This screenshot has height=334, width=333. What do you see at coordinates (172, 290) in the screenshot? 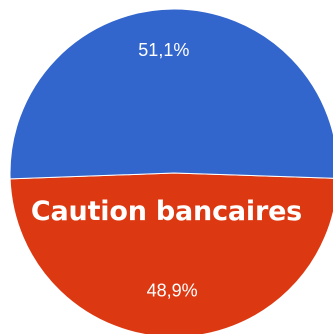
I see `pie-slice-label-1: 48,9%` at bounding box center [172, 290].